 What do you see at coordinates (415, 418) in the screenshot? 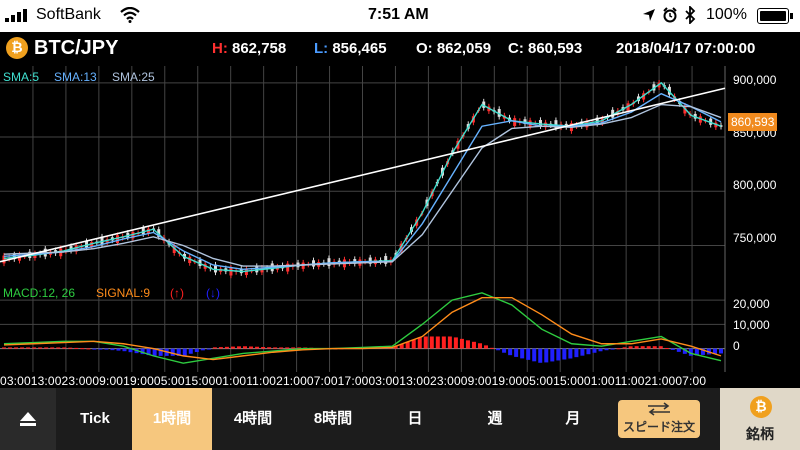
I see `tab-day: 日` at bounding box center [415, 418].